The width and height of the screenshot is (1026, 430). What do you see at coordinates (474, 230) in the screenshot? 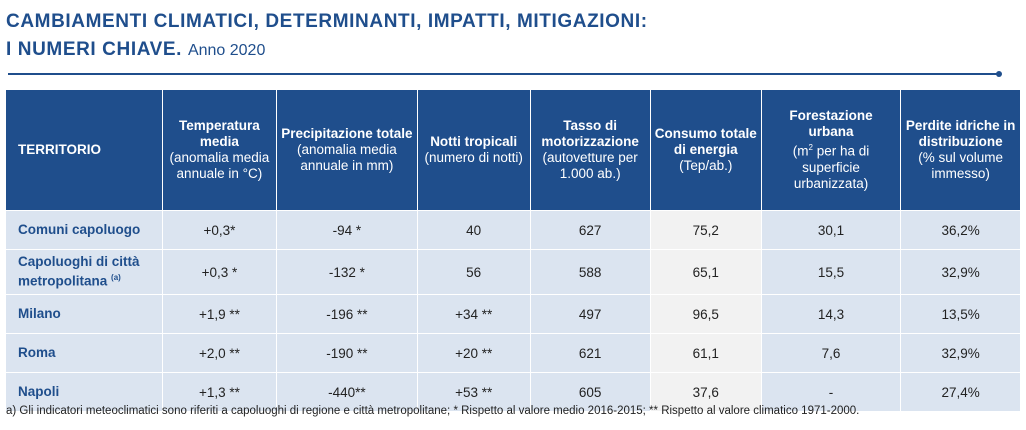
I see `value-cell: 40` at bounding box center [474, 230].